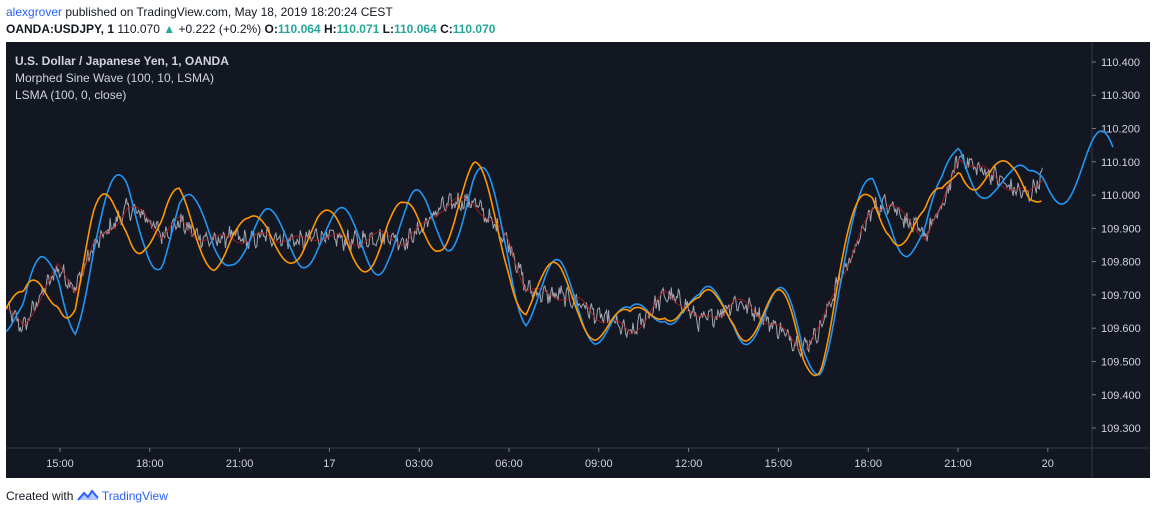  What do you see at coordinates (71, 95) in the screenshot?
I see `legend-indicator-lsma: LSMA (100, 0, close)` at bounding box center [71, 95].